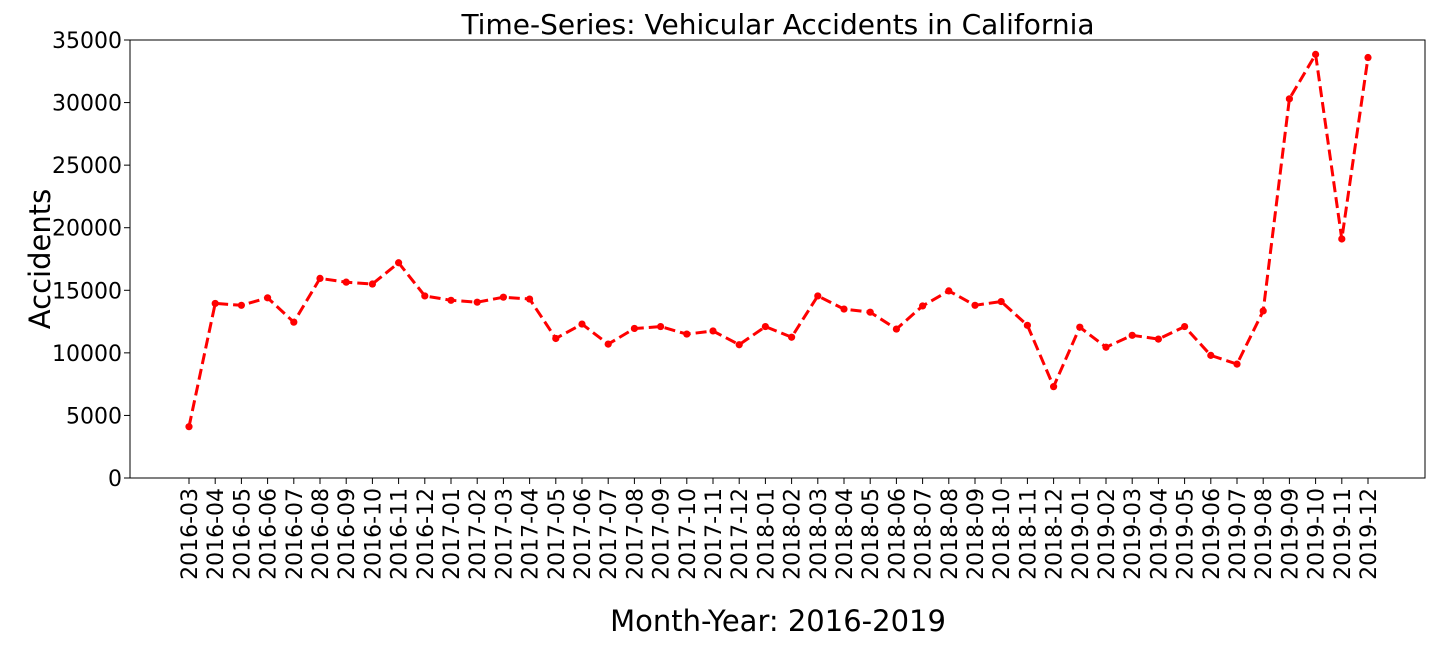  What do you see at coordinates (714, 534) in the screenshot?
I see `x-tick-label: 2017-11` at bounding box center [714, 534].